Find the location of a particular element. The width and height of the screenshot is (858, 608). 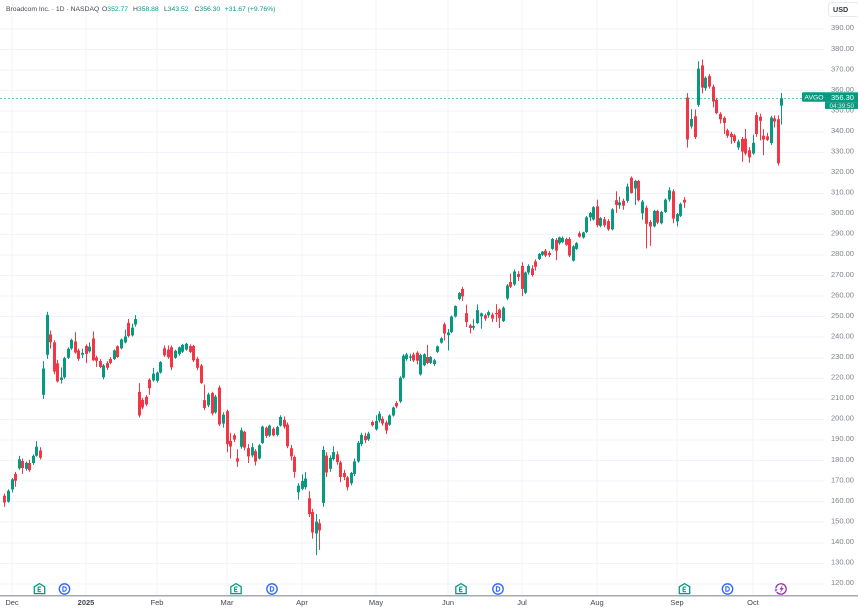

svg-text: 160.00 is located at coordinates (842, 500).